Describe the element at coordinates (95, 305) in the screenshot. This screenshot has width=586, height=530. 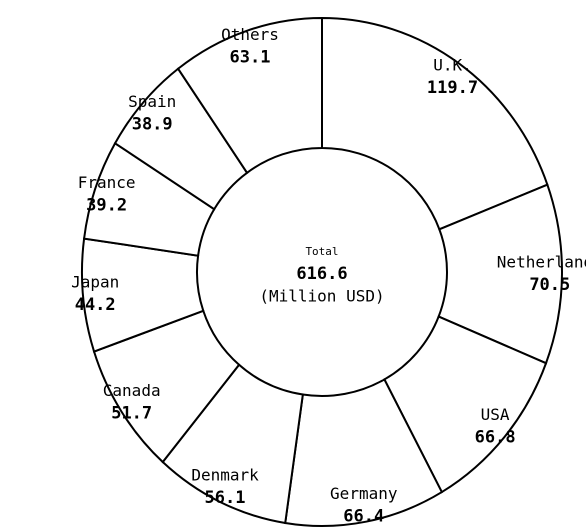
I see `value-label: 44.2` at that location.